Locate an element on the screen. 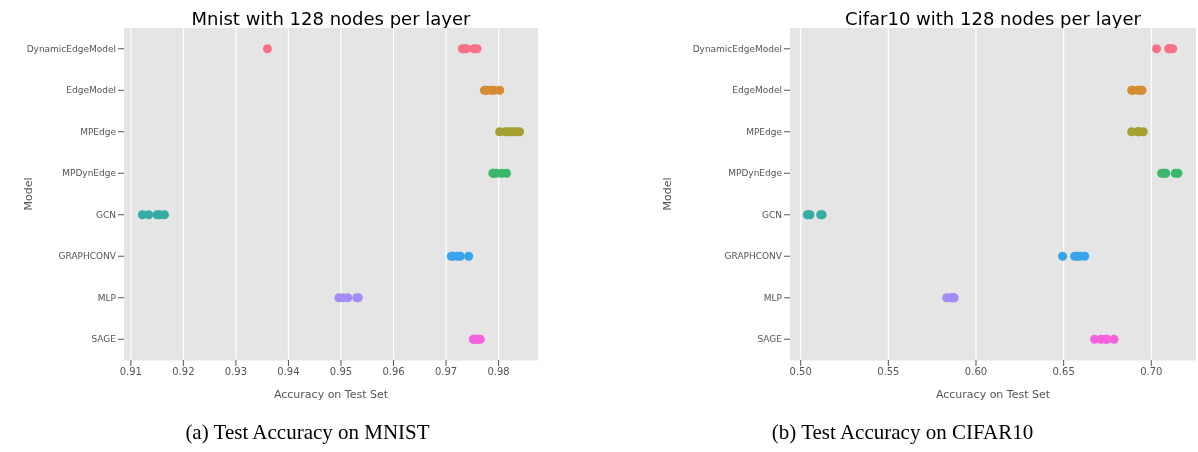 The image size is (1198, 452). x-tick-label: 0.98 is located at coordinates (498, 372).